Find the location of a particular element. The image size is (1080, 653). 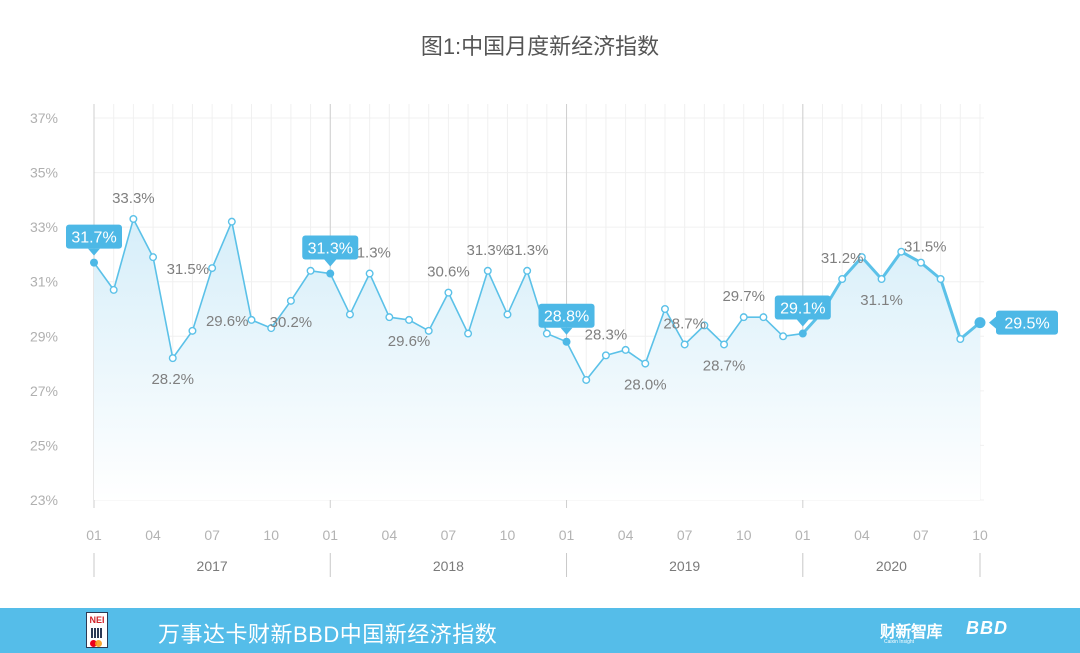

data-label: 29.7% is located at coordinates (743, 296).